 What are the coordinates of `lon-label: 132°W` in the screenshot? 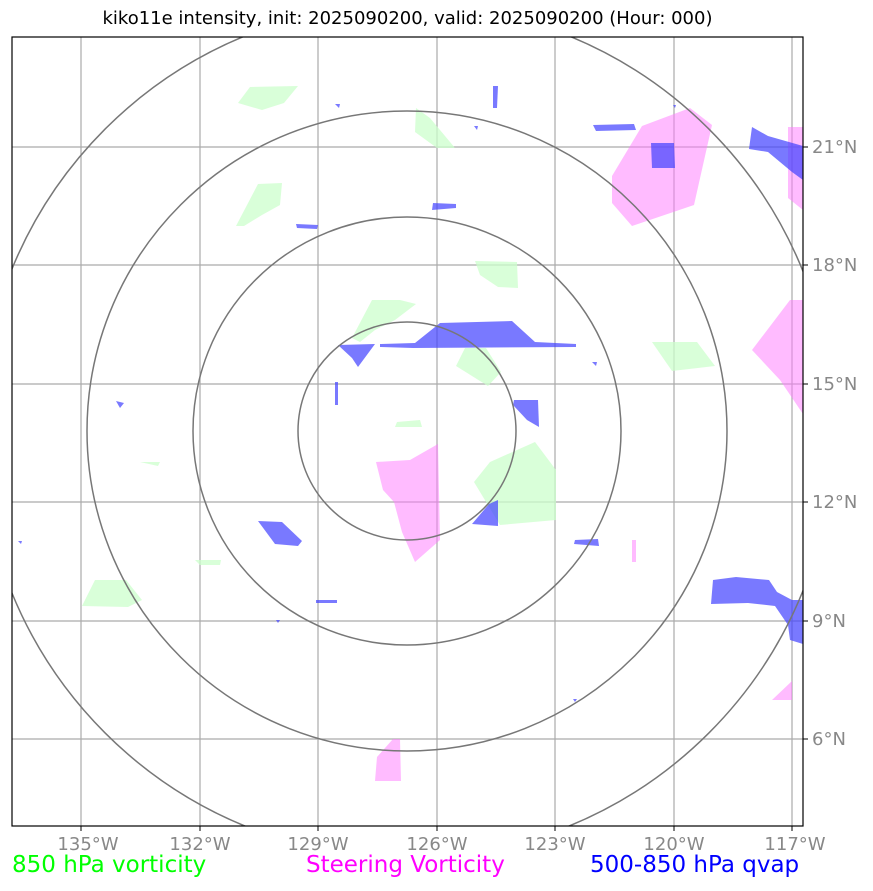 It's located at (199, 844).